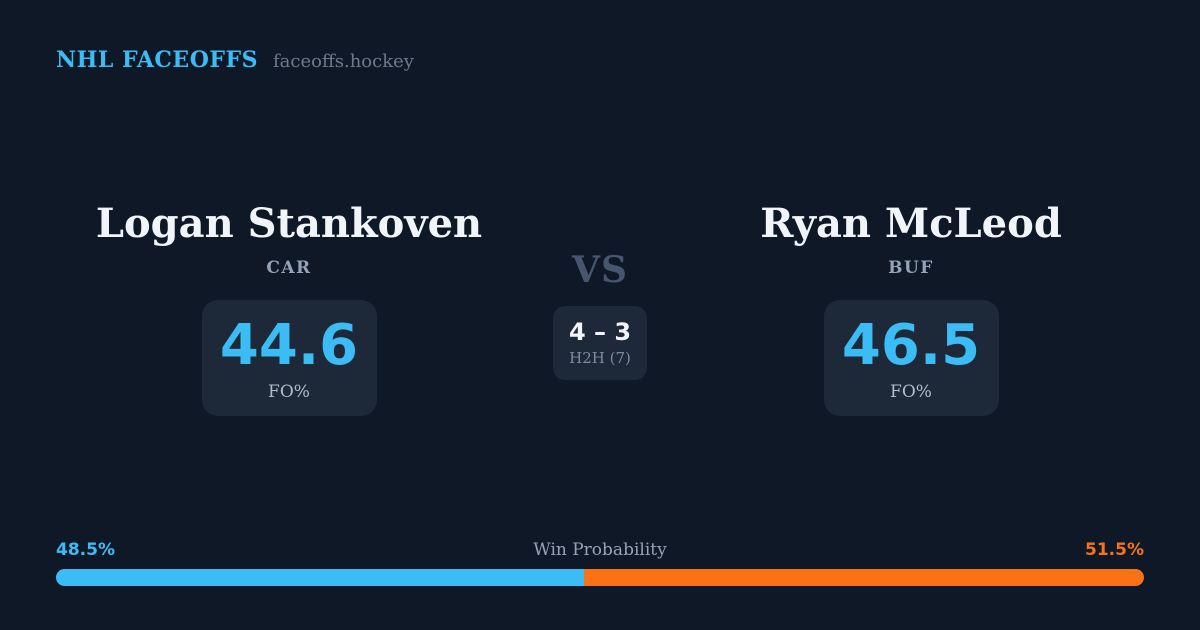  What do you see at coordinates (1114, 550) in the screenshot?
I see `win-probability-right-pct: 51.5%` at bounding box center [1114, 550].